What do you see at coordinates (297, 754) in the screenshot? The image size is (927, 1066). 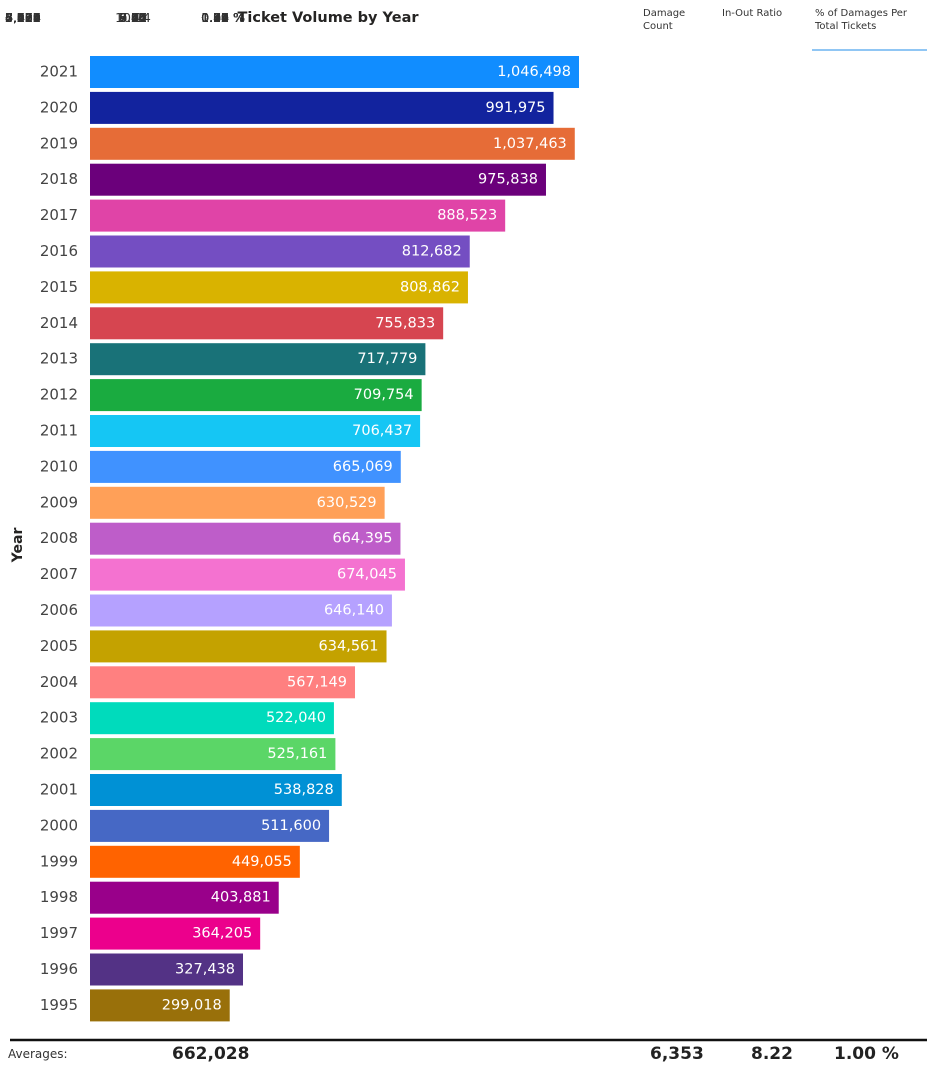 I see `data-label: 525,161` at bounding box center [297, 754].